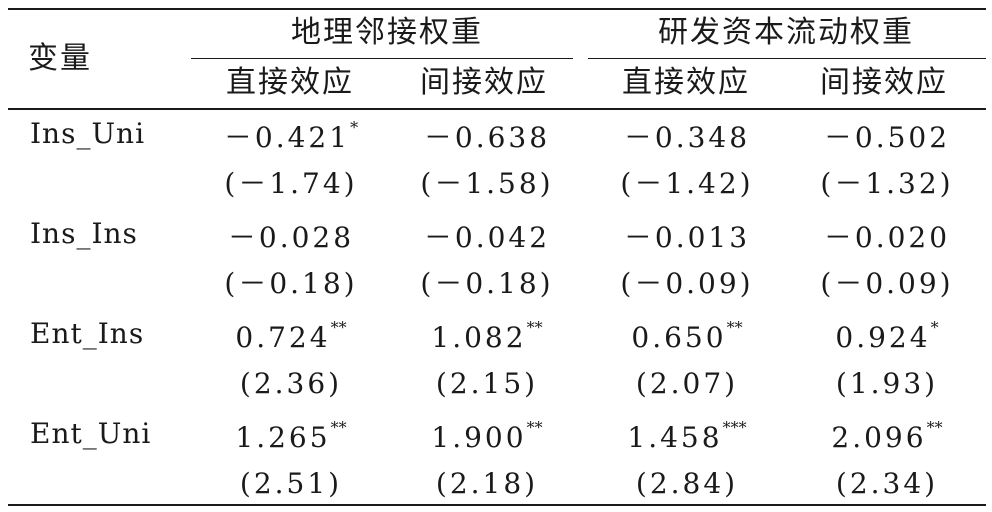 Image resolution: width=992 pixels, height=512 pixels. What do you see at coordinates (687, 183) in the screenshot?
I see `t-statistic-cell: (－1.42)` at bounding box center [687, 183].